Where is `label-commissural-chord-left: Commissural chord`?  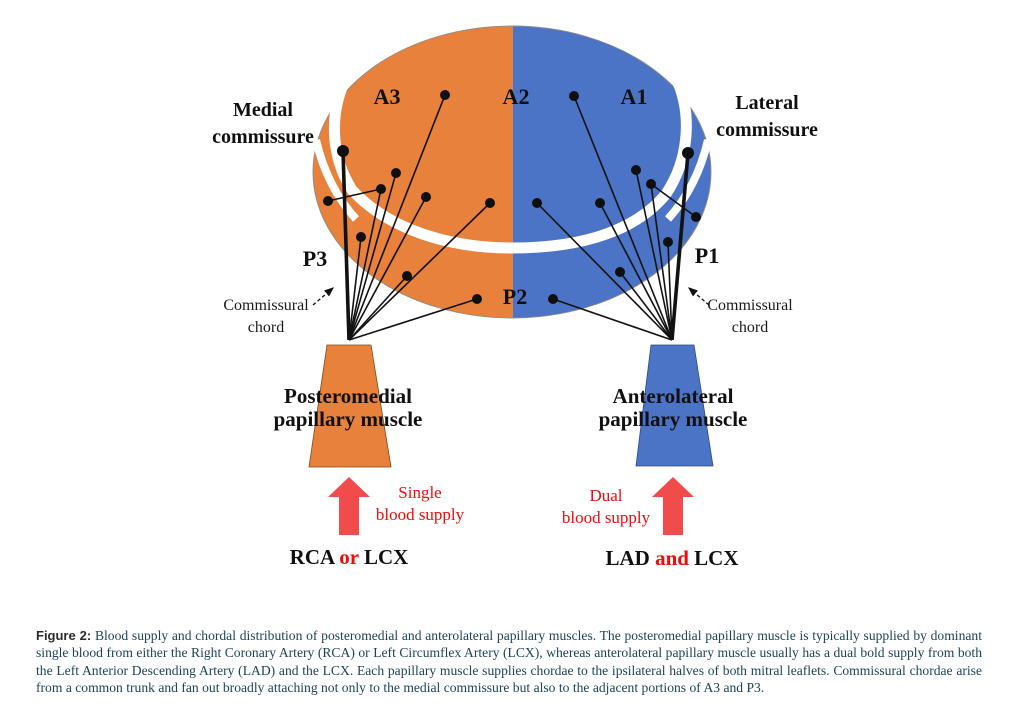
label-commissural-chord-left: Commissural chord is located at coordinates (266, 316).